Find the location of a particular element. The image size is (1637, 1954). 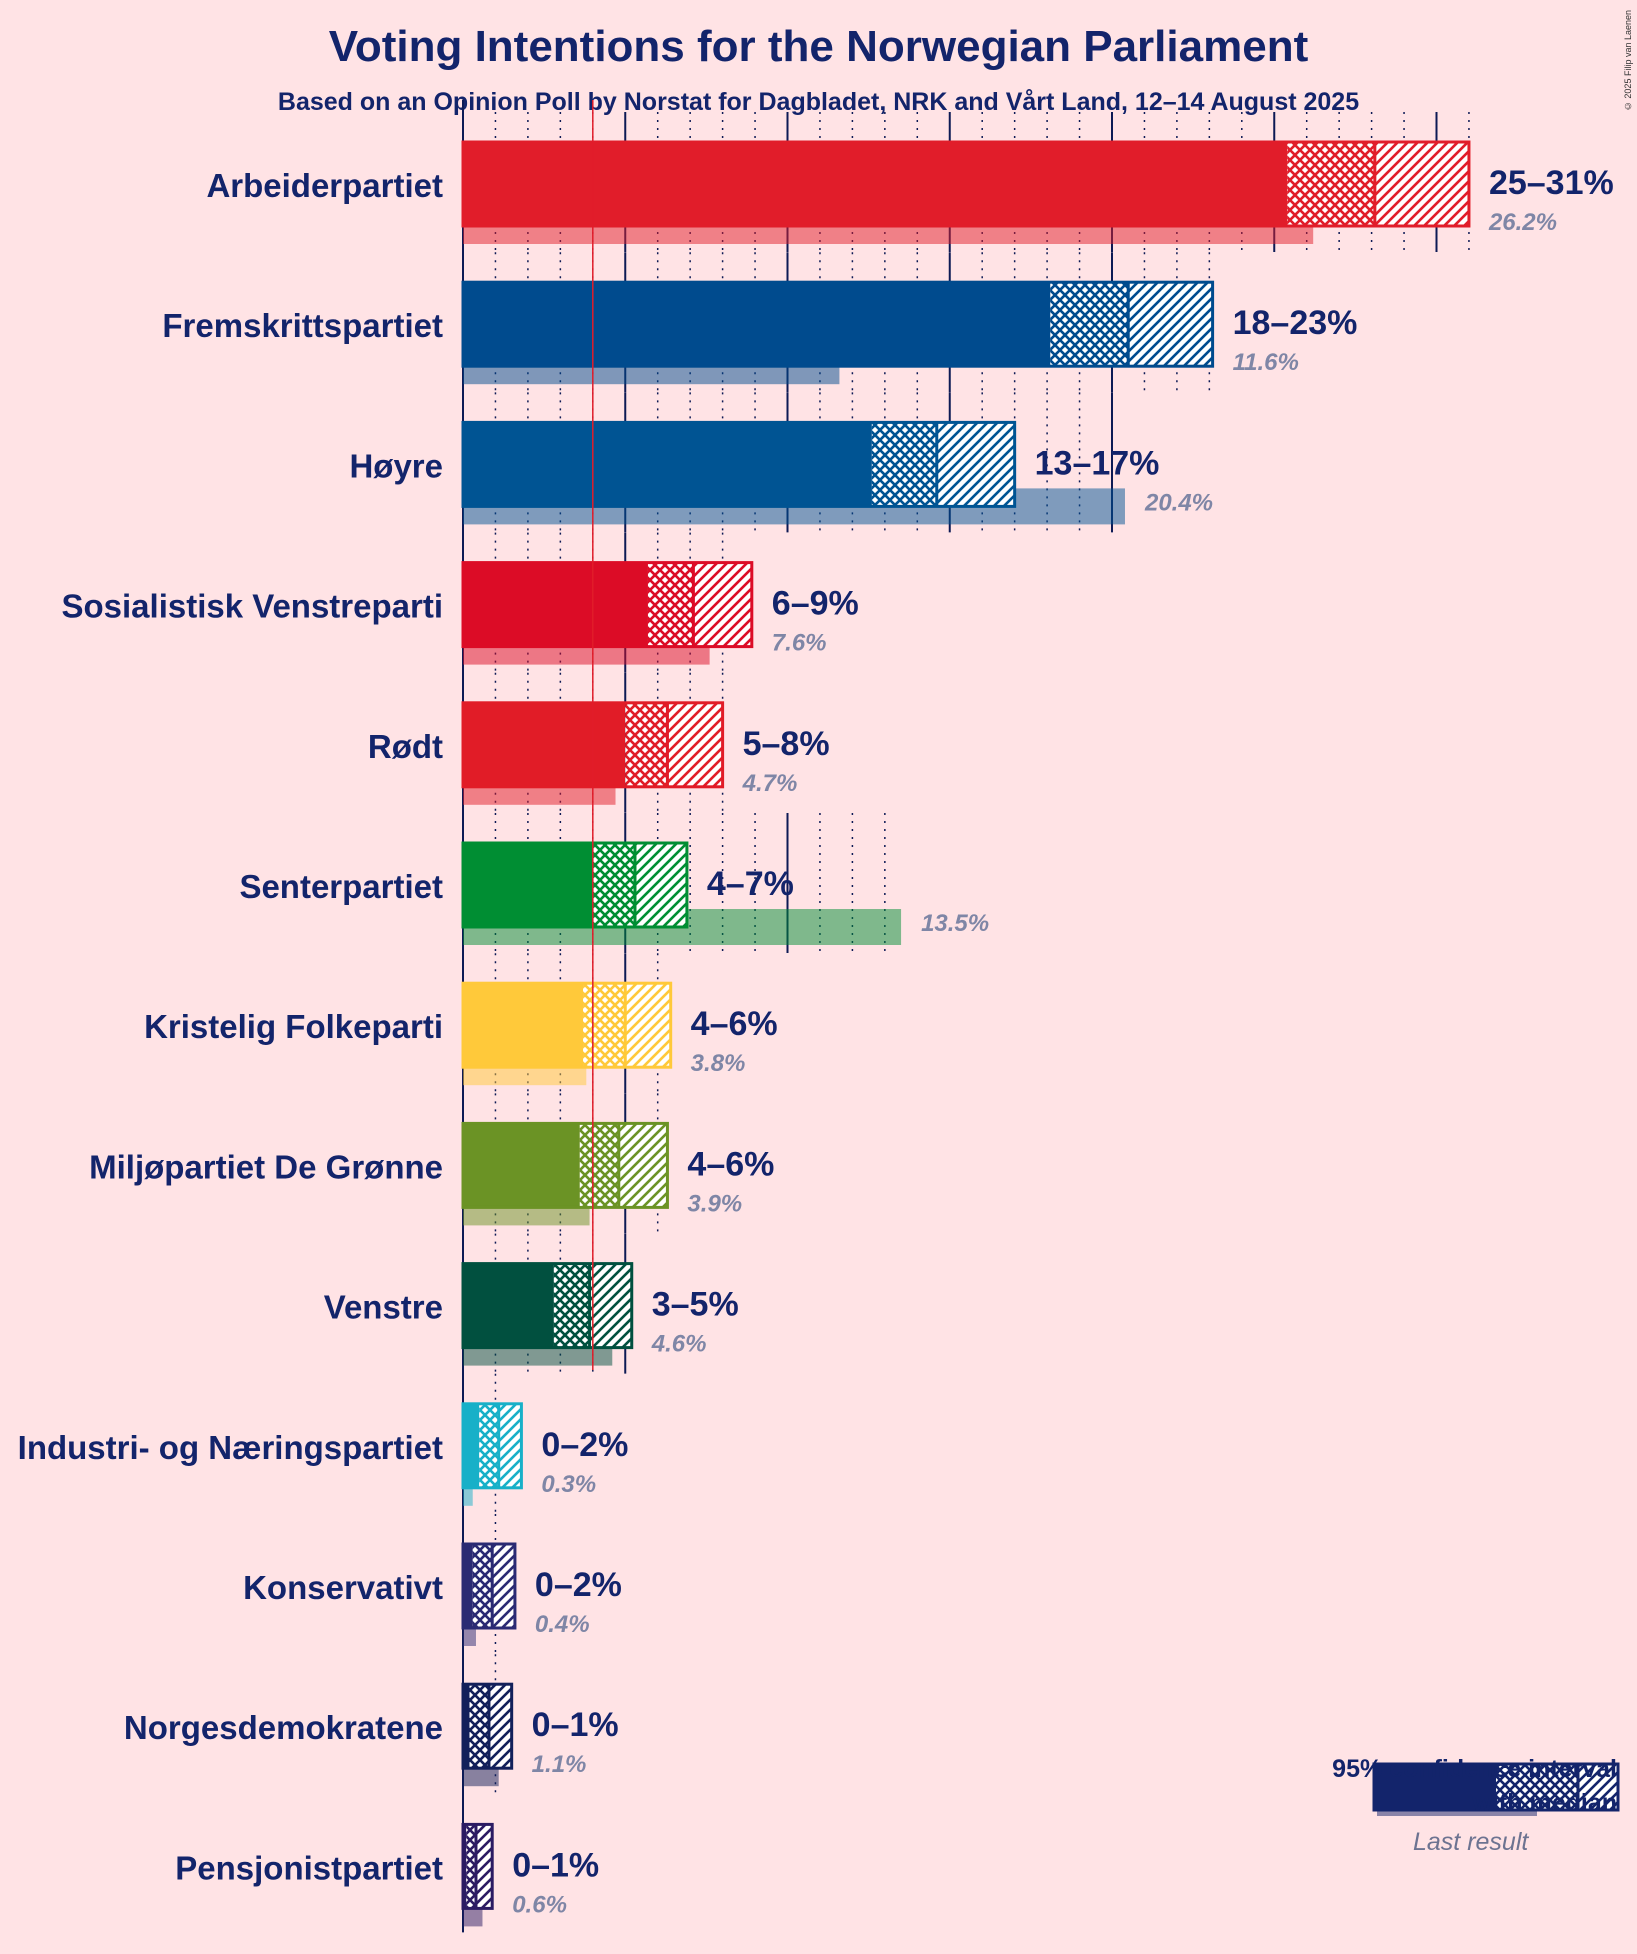

party-name: Høyre is located at coordinates (396, 465).